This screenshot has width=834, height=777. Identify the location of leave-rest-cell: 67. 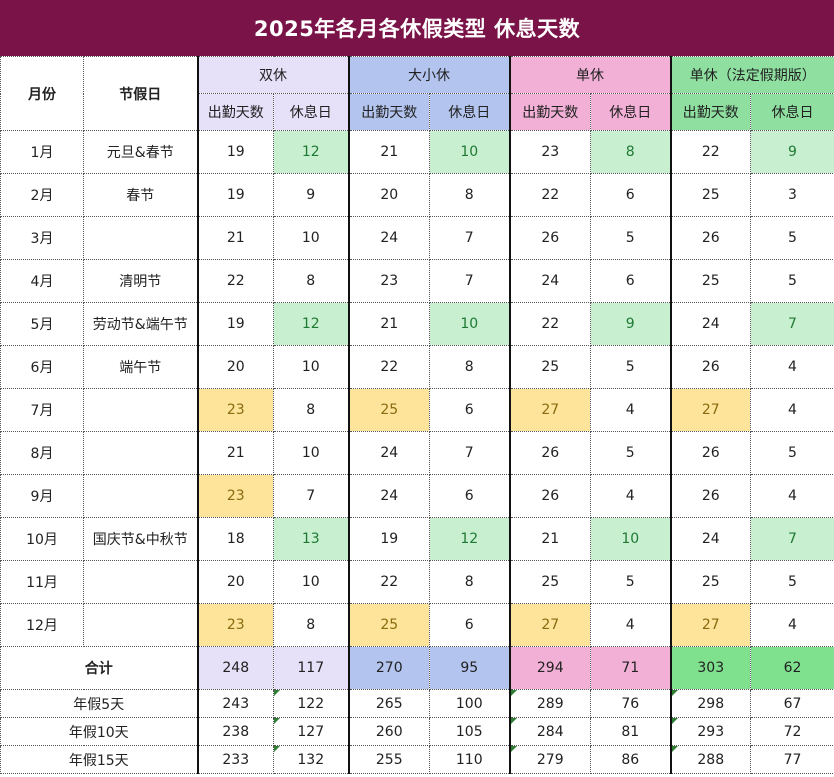
(792, 703).